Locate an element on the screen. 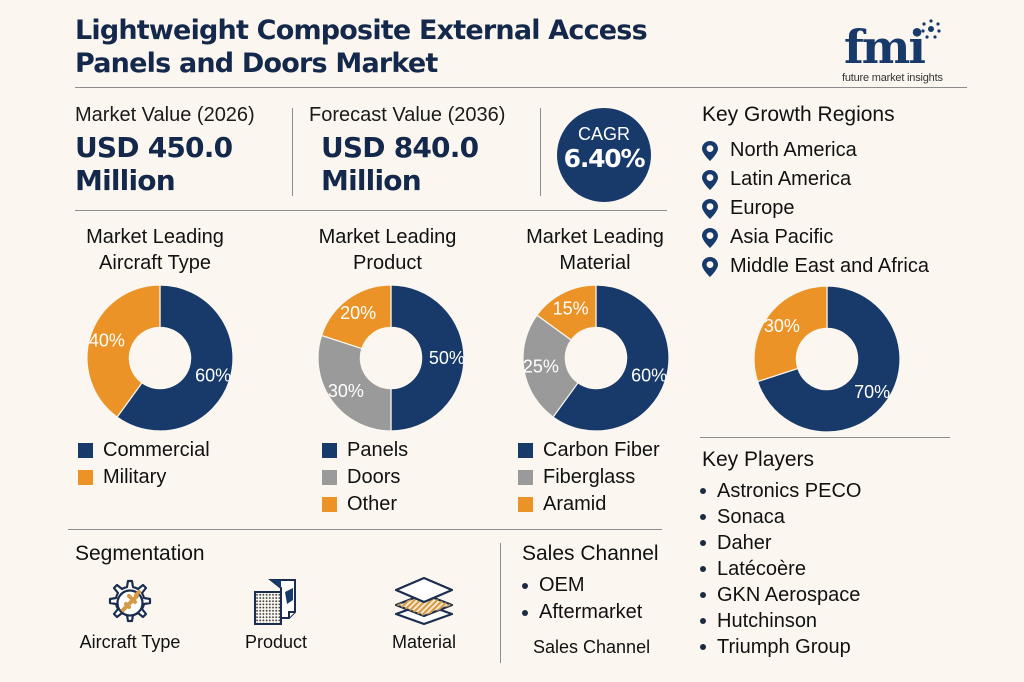 This screenshot has width=1024, height=682. market-value-line2: Million is located at coordinates (125, 180).